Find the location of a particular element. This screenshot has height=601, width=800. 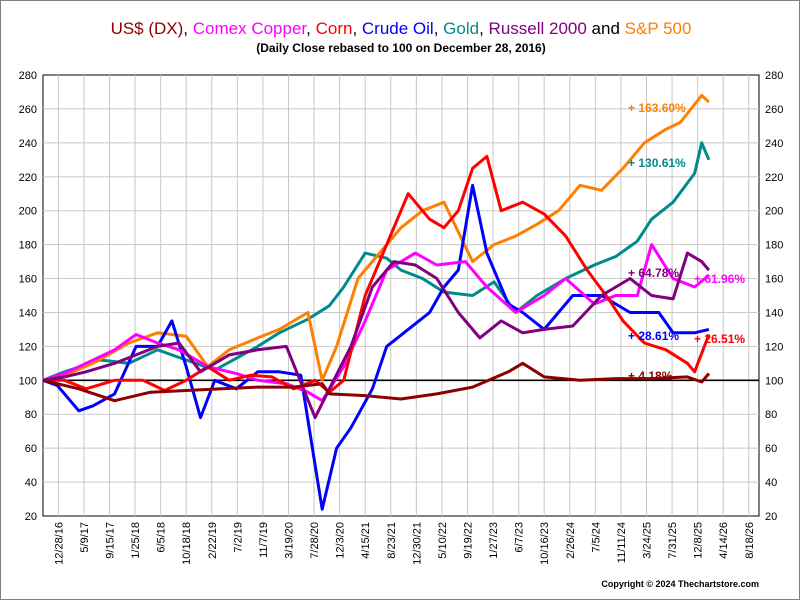

y-tick-label-right: 180 is located at coordinates (774, 246).